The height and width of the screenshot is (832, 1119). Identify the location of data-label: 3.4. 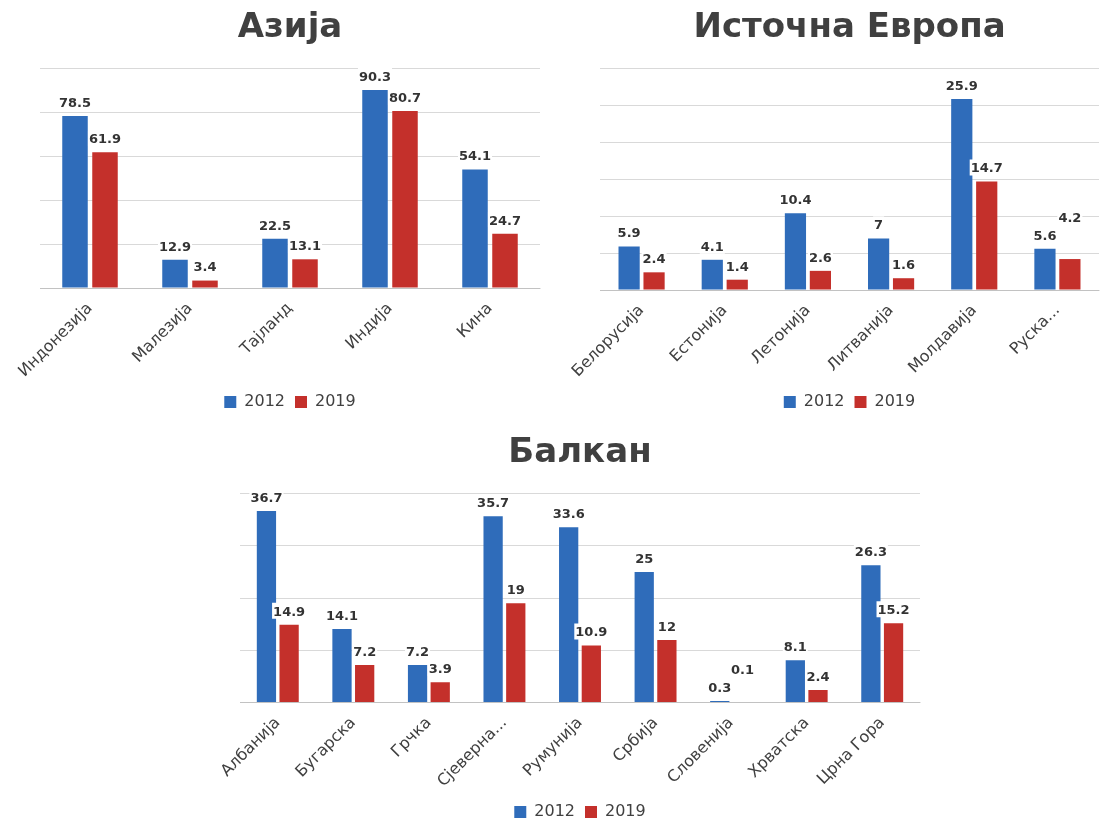
(205, 267).